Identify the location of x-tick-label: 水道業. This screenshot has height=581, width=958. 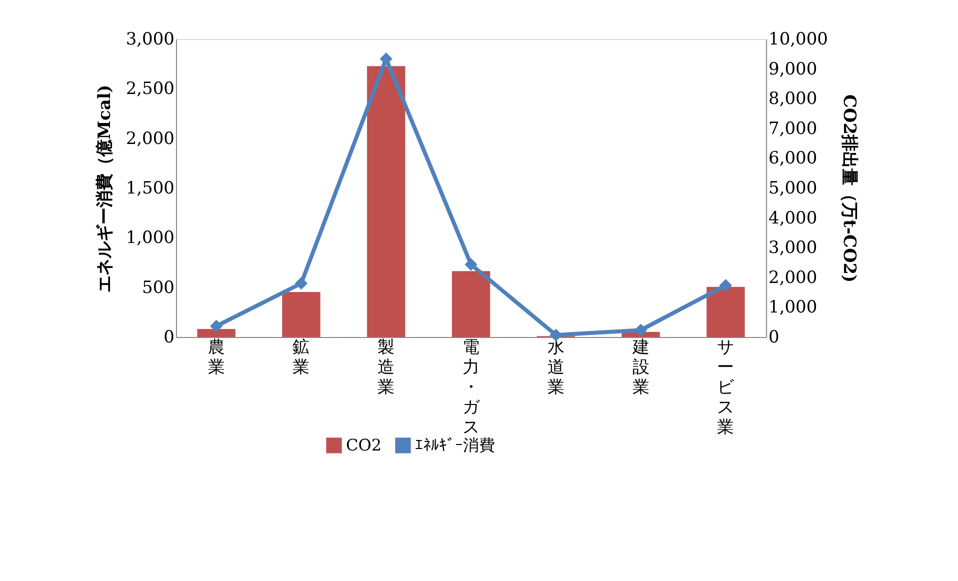
(555, 368).